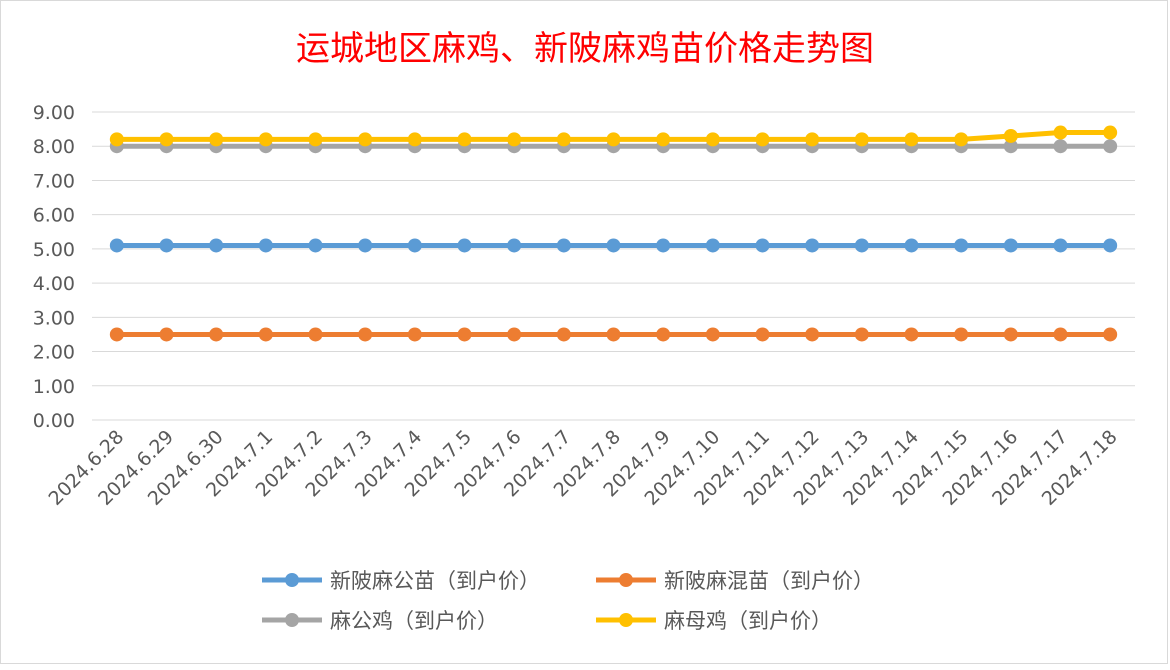  Describe the element at coordinates (748, 621) in the screenshot. I see `legend-label: 麻母鸡（到户价）` at that location.